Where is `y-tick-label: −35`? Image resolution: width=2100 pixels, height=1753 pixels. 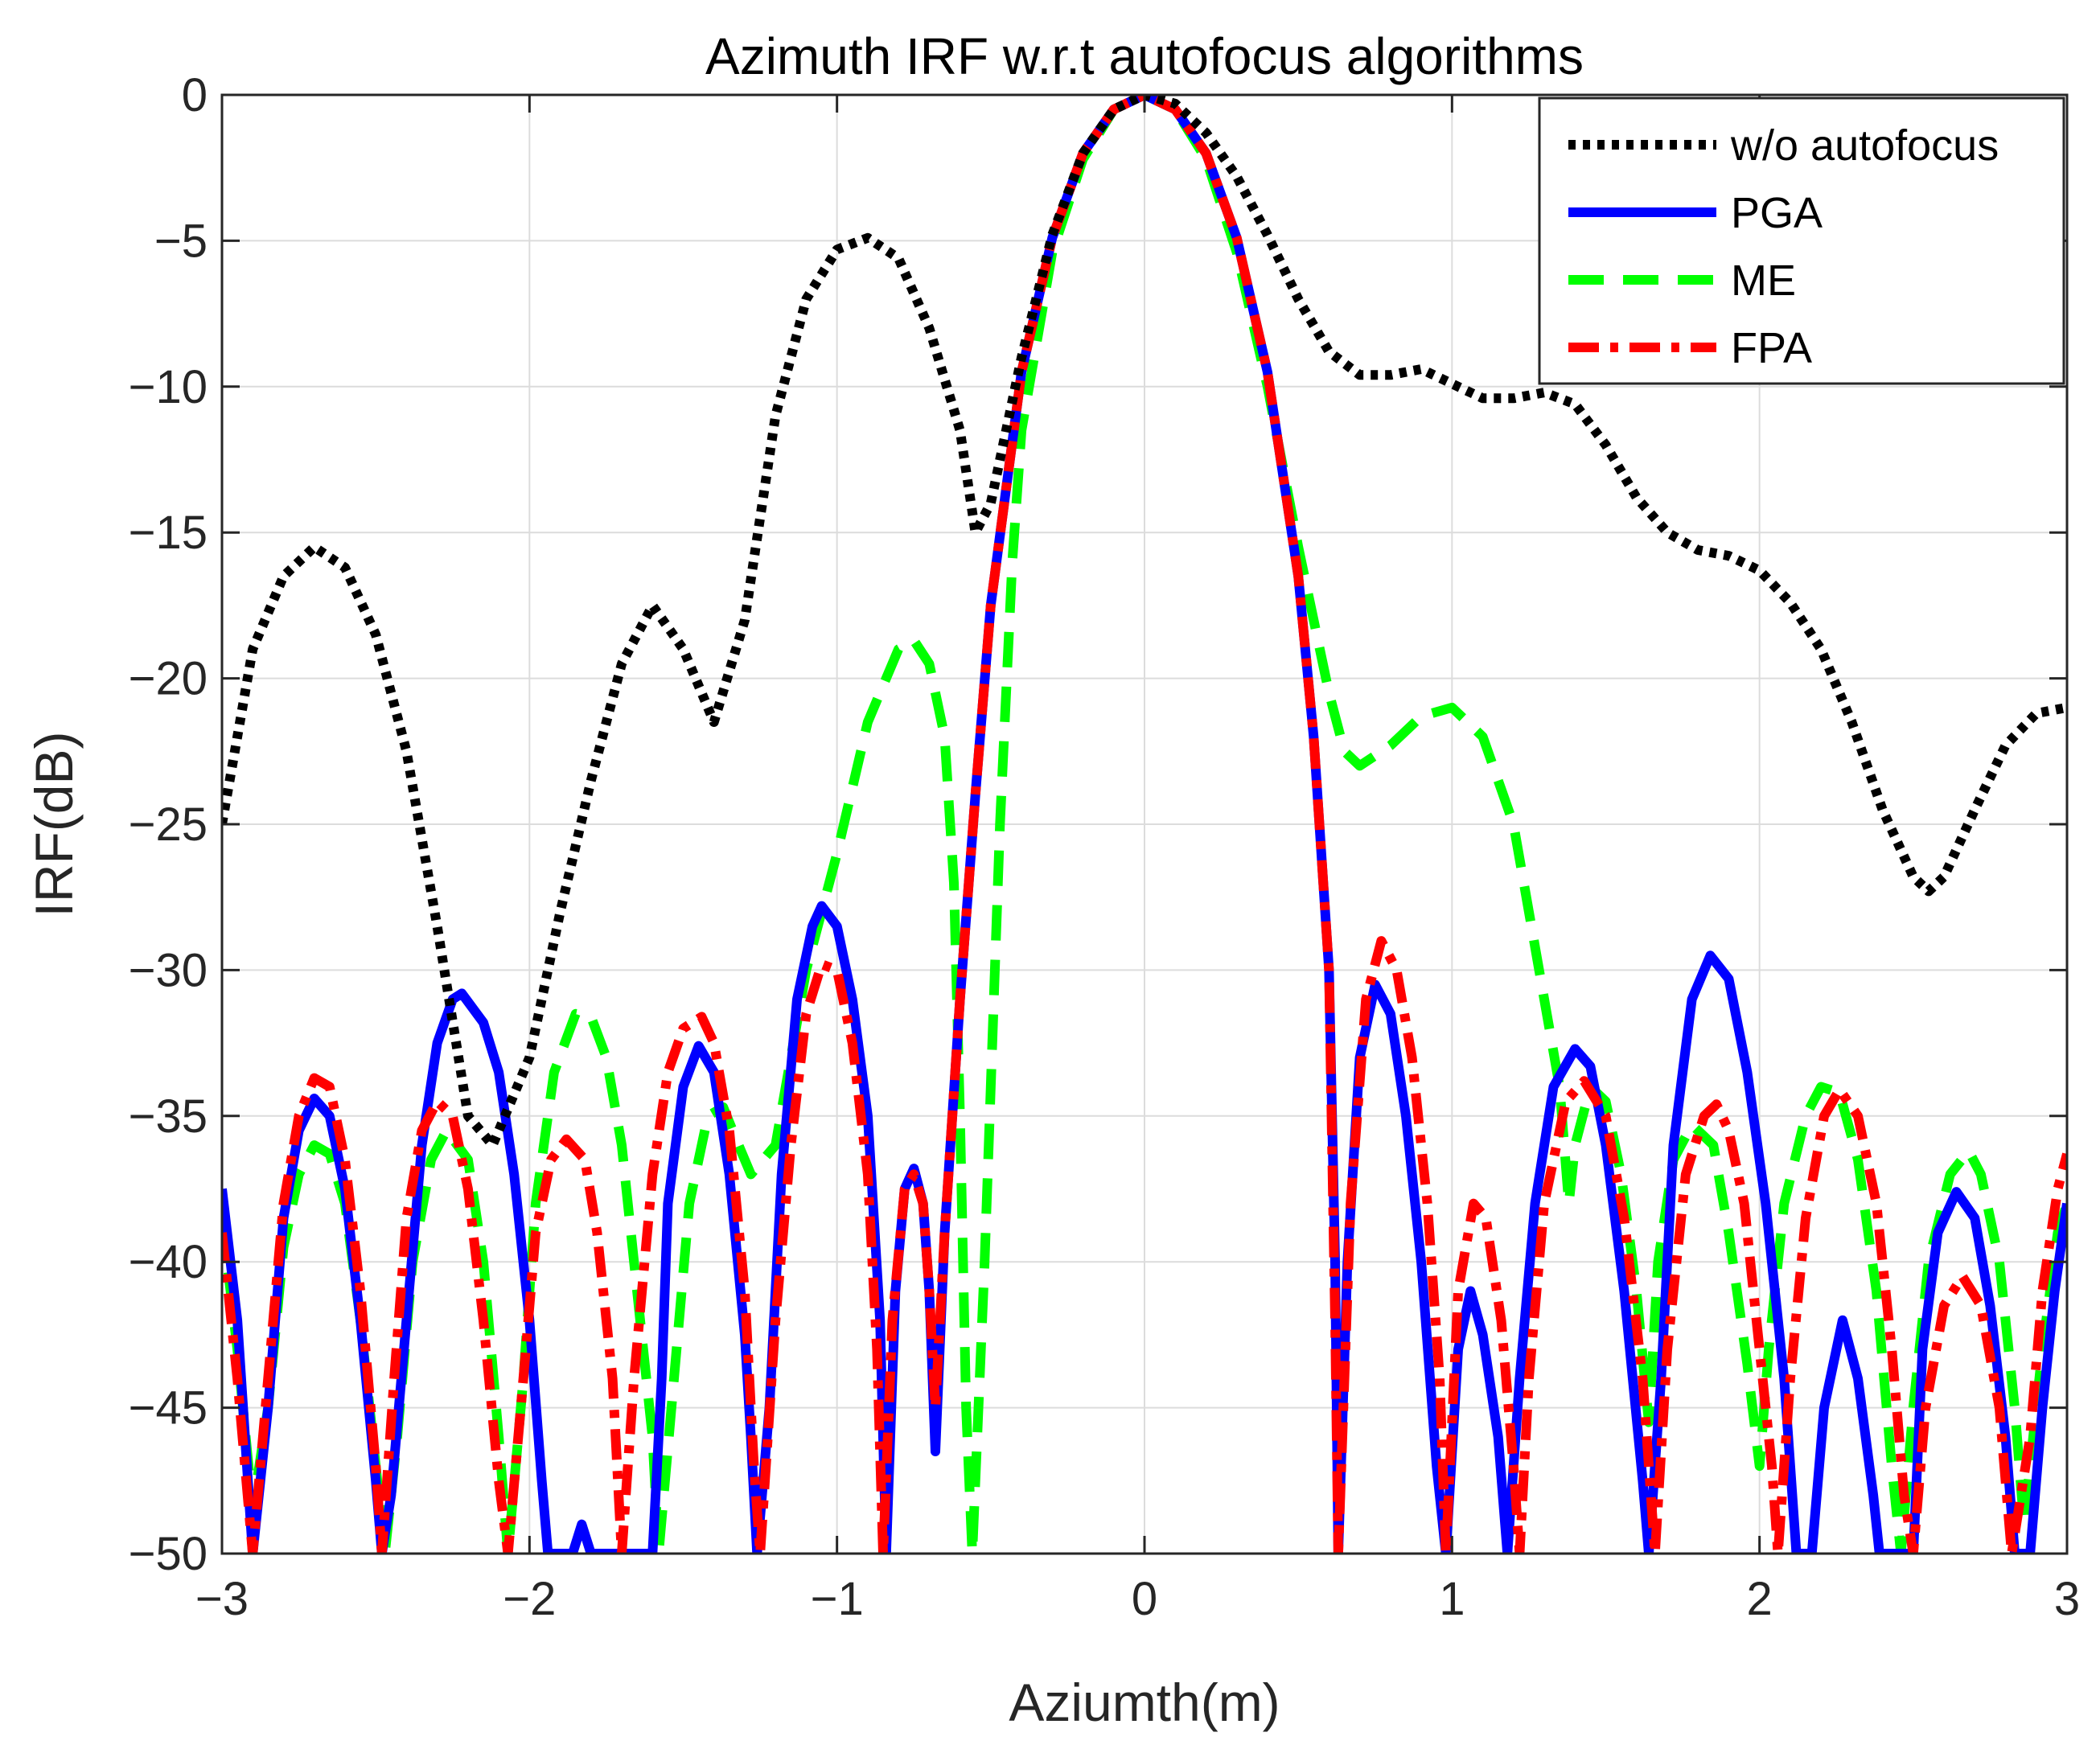 y-tick-label: −35 is located at coordinates (168, 1116).